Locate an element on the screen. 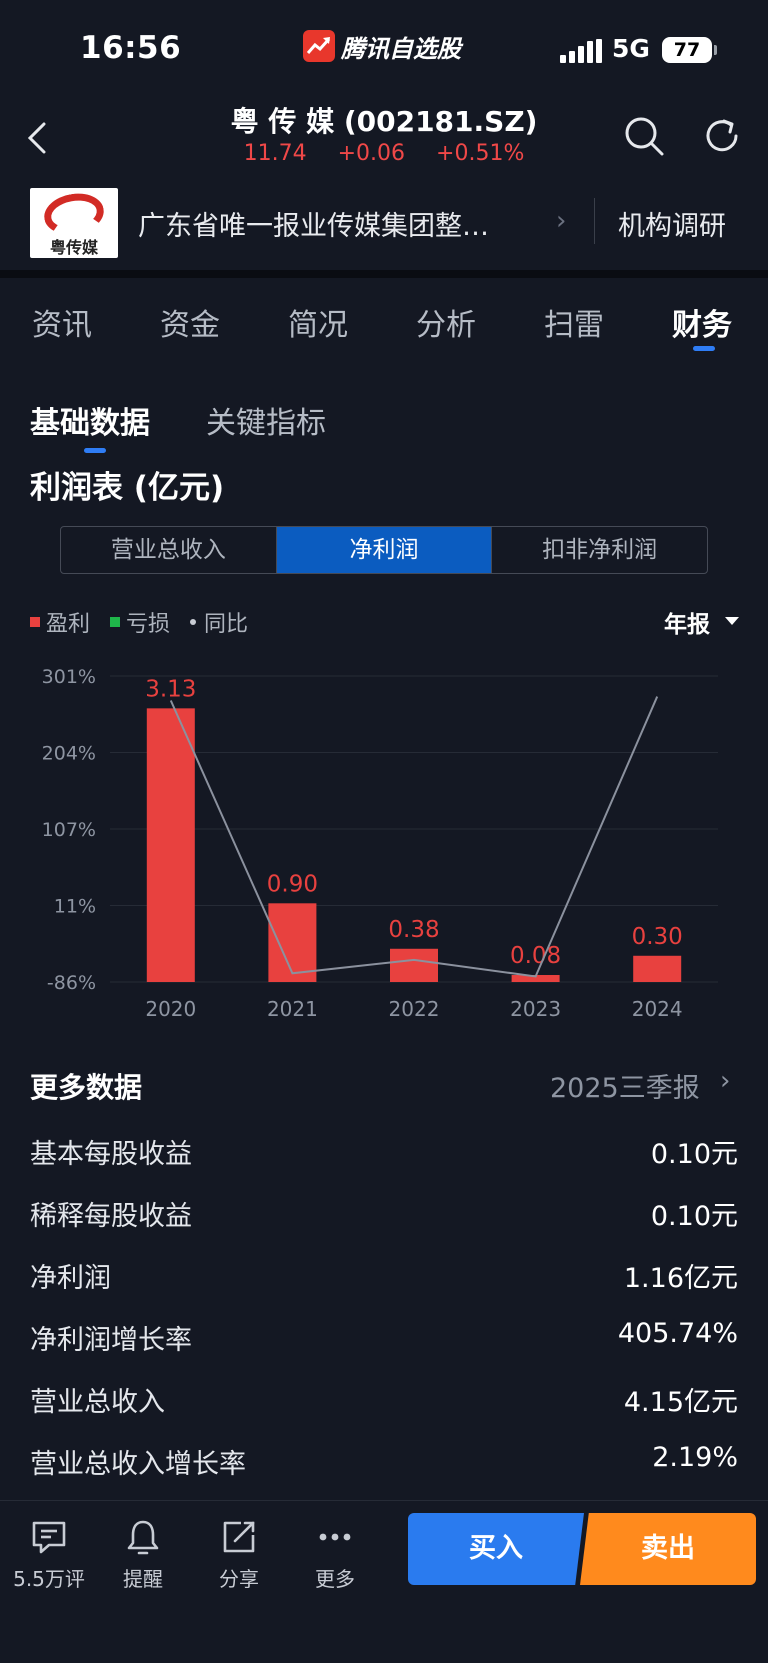 The image size is (768, 1663). app-logo-icon is located at coordinates (319, 46).